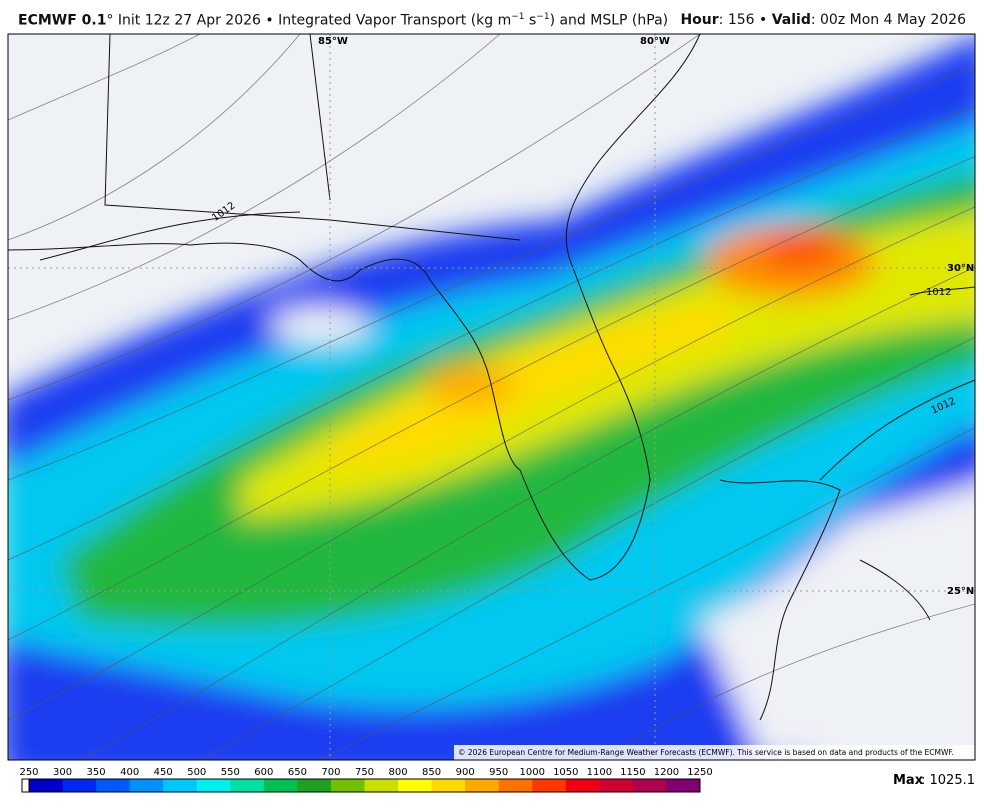  Describe the element at coordinates (938, 292) in the screenshot. I see `isobar-label: 1012` at that location.